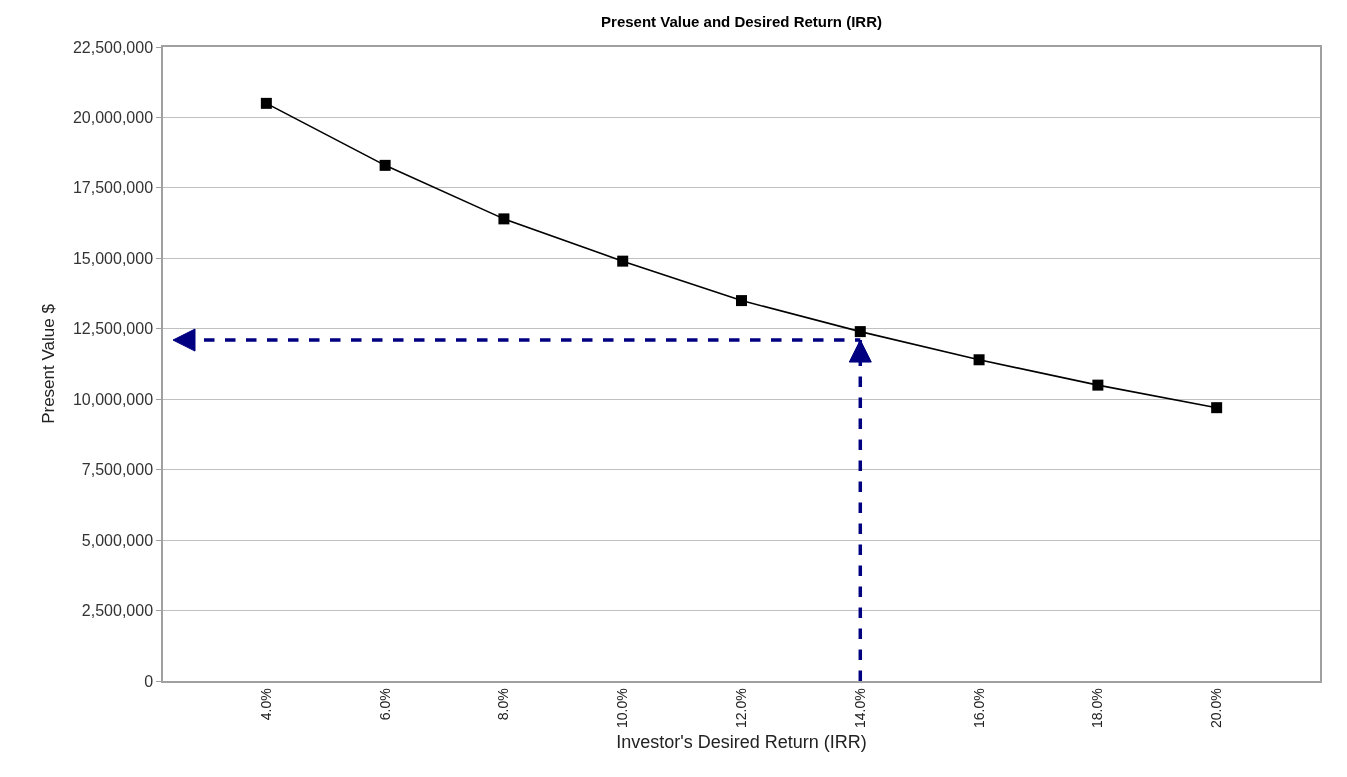 The width and height of the screenshot is (1347, 777). I want to click on x-tick-label: 12.0%, so click(741, 708).